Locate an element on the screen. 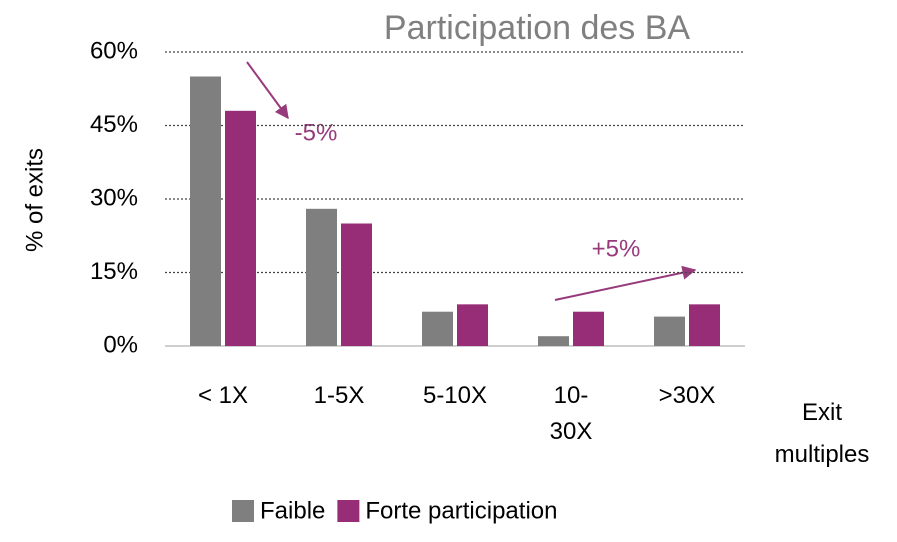 The image size is (897, 542). x-tick-label: 10-30X is located at coordinates (571, 413).